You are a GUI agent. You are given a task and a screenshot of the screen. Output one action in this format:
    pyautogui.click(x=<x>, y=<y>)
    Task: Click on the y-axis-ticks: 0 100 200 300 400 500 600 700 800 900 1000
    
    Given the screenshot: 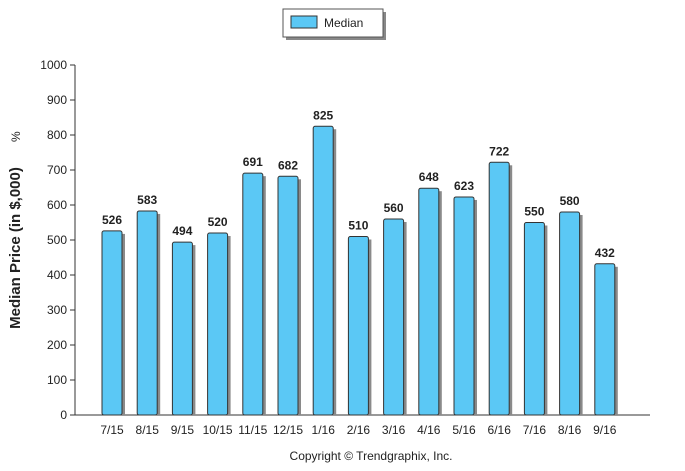 What is the action you would take?
    pyautogui.click(x=57, y=240)
    